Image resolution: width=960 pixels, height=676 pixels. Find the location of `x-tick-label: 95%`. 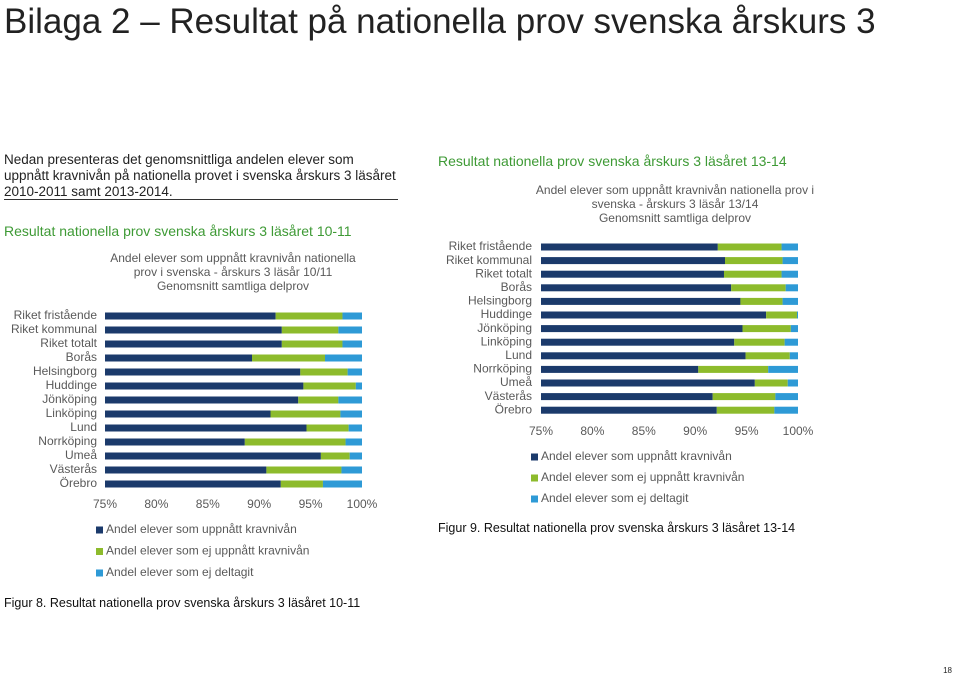

x-tick-label: 95% is located at coordinates (747, 431).